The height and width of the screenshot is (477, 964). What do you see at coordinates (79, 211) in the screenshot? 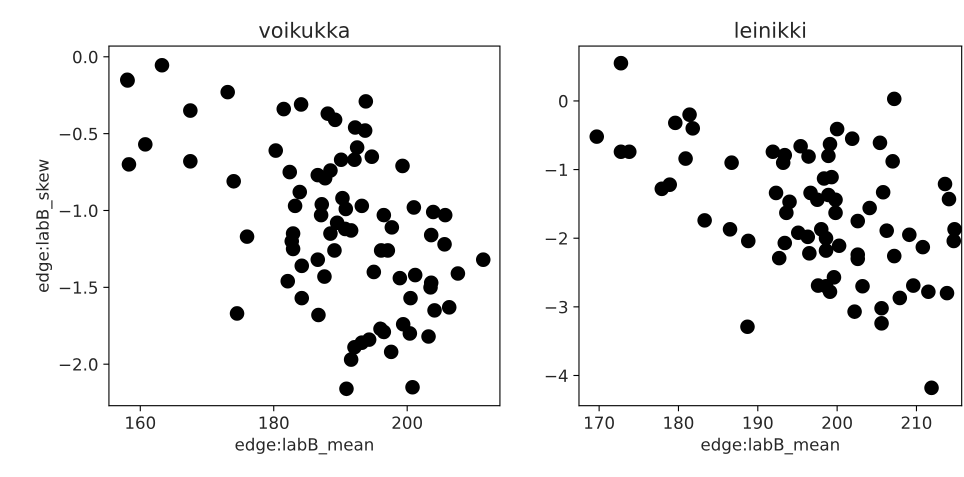
I see `y-tick-label: −1.0` at bounding box center [79, 211].